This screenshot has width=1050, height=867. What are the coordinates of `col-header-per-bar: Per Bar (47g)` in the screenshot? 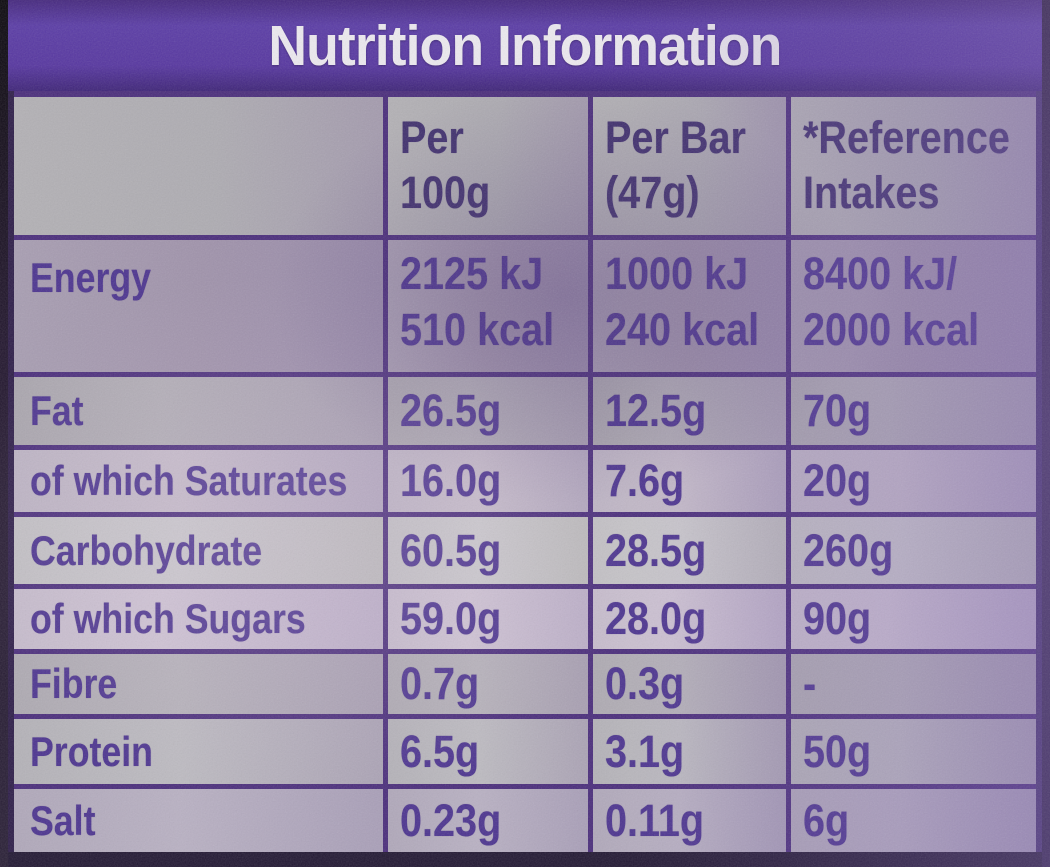 It's located at (692, 168).